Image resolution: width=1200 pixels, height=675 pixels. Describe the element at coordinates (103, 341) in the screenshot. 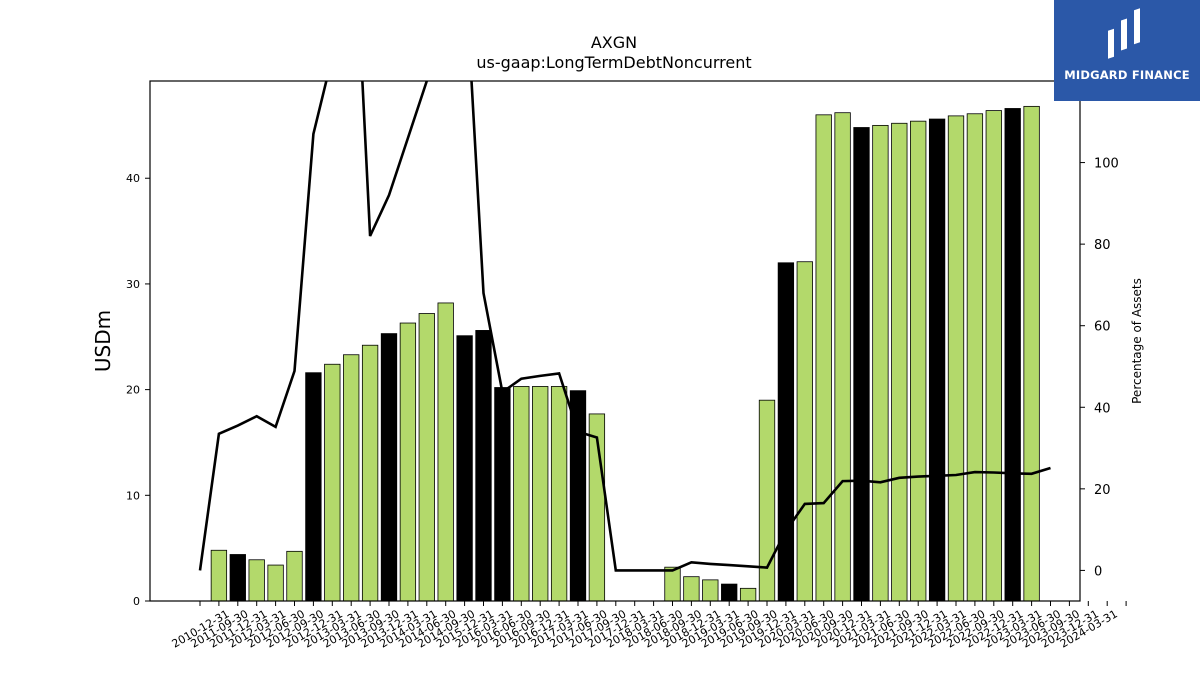

I see `y-axis-label: USDm` at that location.